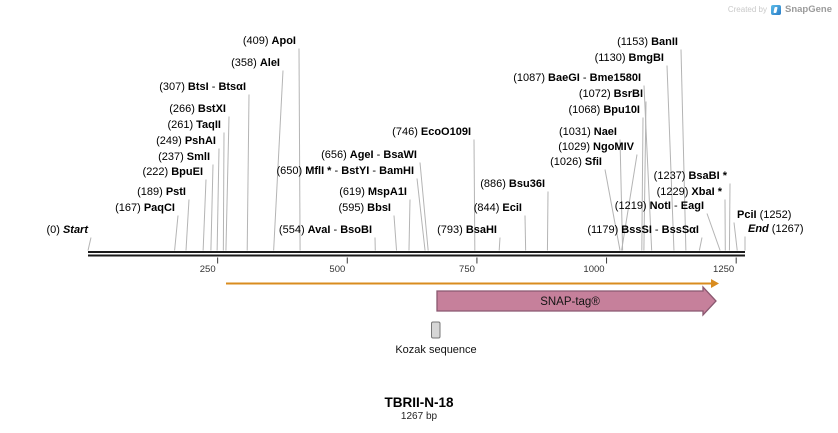  What do you see at coordinates (672, 192) in the screenshot?
I see `site-position: (1229)` at bounding box center [672, 192].